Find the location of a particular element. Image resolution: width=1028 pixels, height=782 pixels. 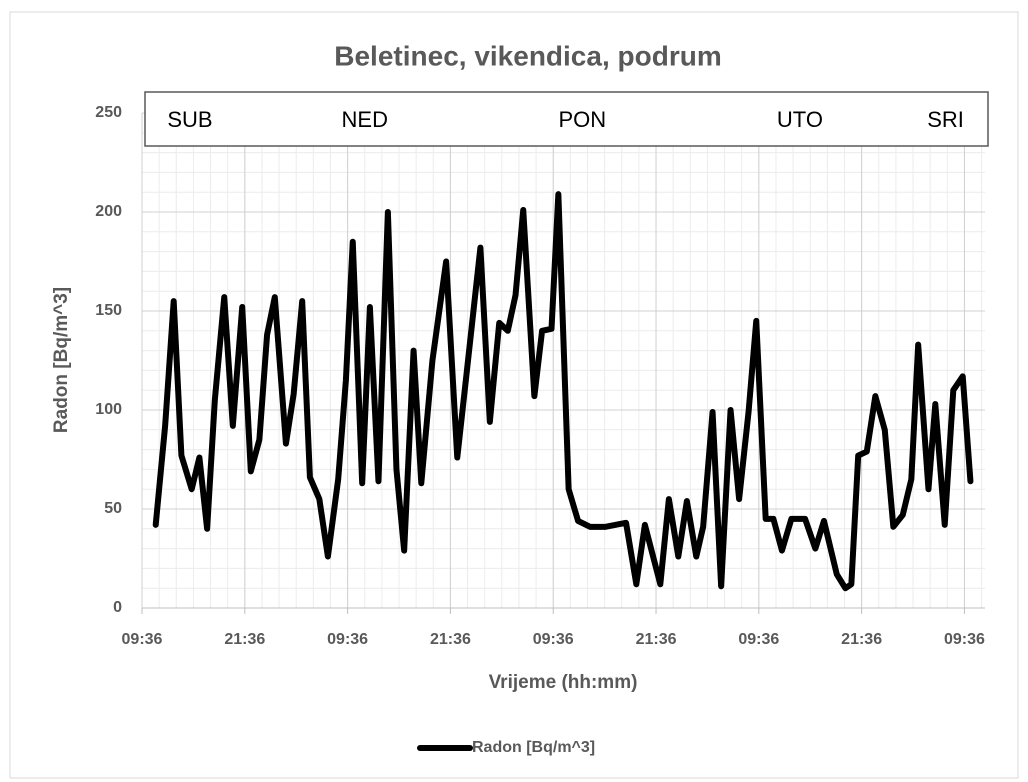

x-axis-label: Vrijeme (hh:mm) is located at coordinates (563, 682).